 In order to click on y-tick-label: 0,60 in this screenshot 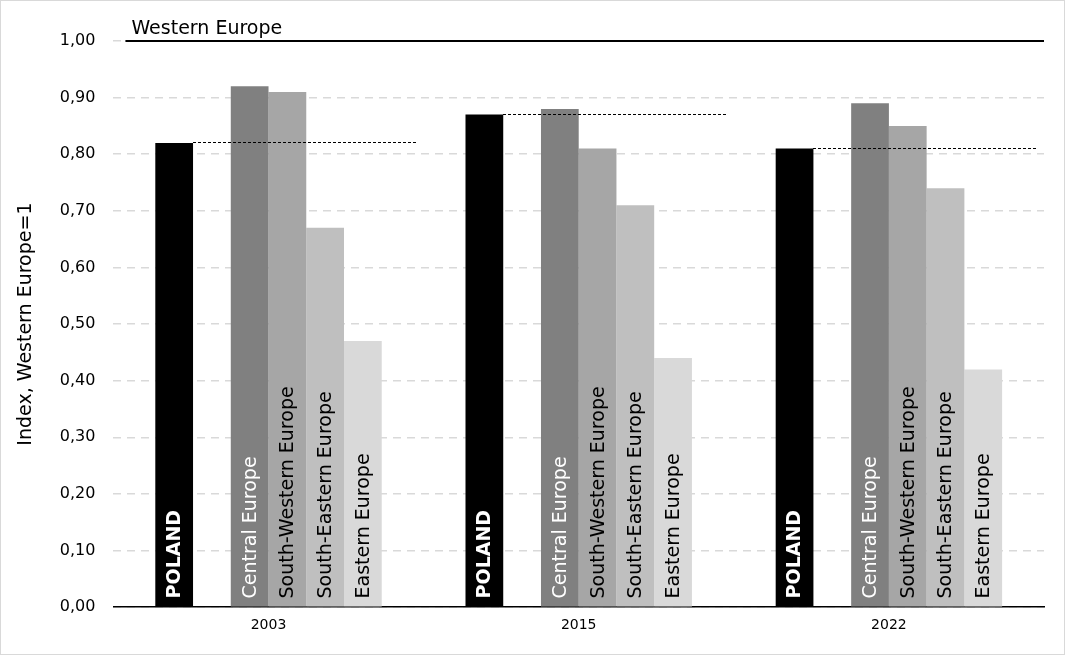, I will do `click(77, 266)`.